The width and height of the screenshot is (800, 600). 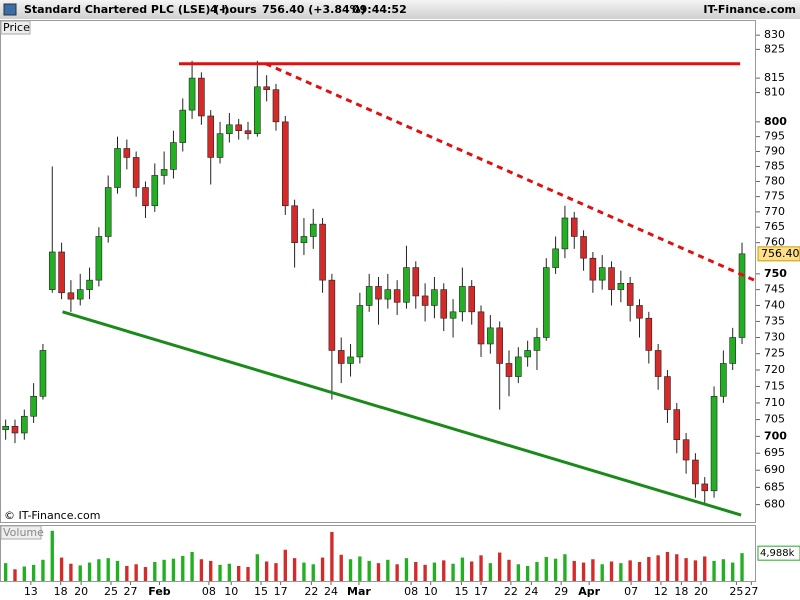 I want to click on price-label: Price, so click(x=16, y=27).